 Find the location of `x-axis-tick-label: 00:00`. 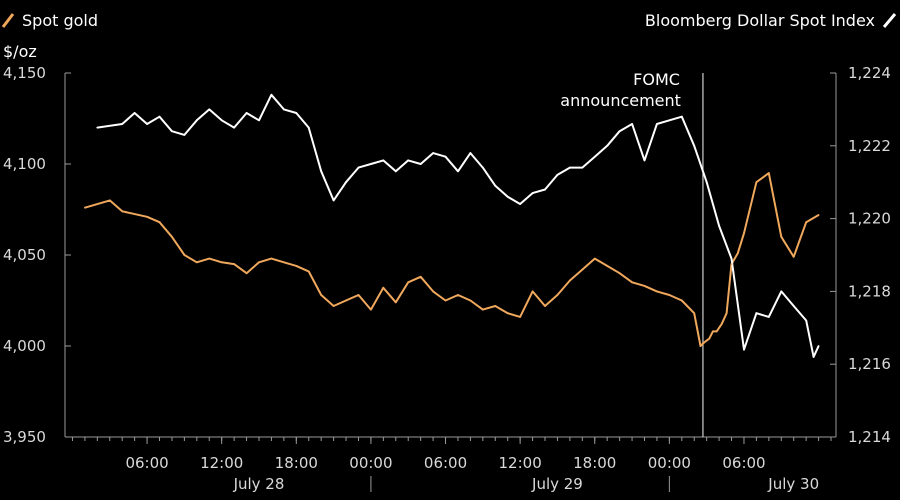

x-axis-tick-label: 00:00 is located at coordinates (669, 463).